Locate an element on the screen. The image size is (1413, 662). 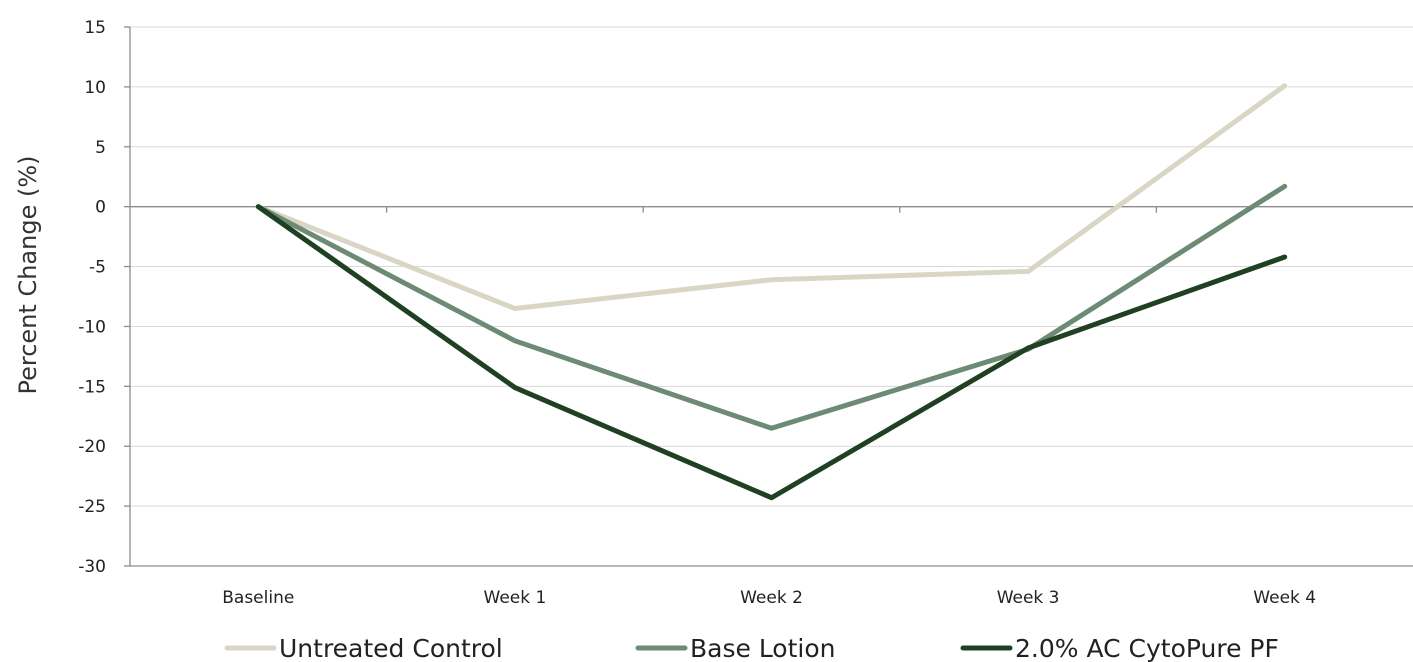
x-tick-label: Week 1 is located at coordinates (515, 598).